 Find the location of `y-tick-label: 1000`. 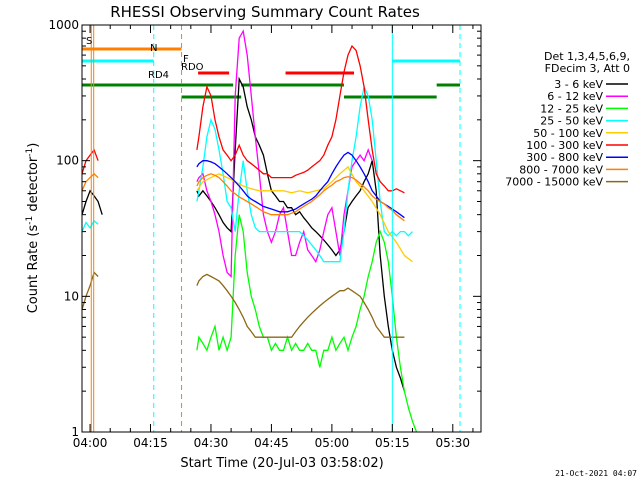

y-tick-label: 1000 is located at coordinates (63, 25).